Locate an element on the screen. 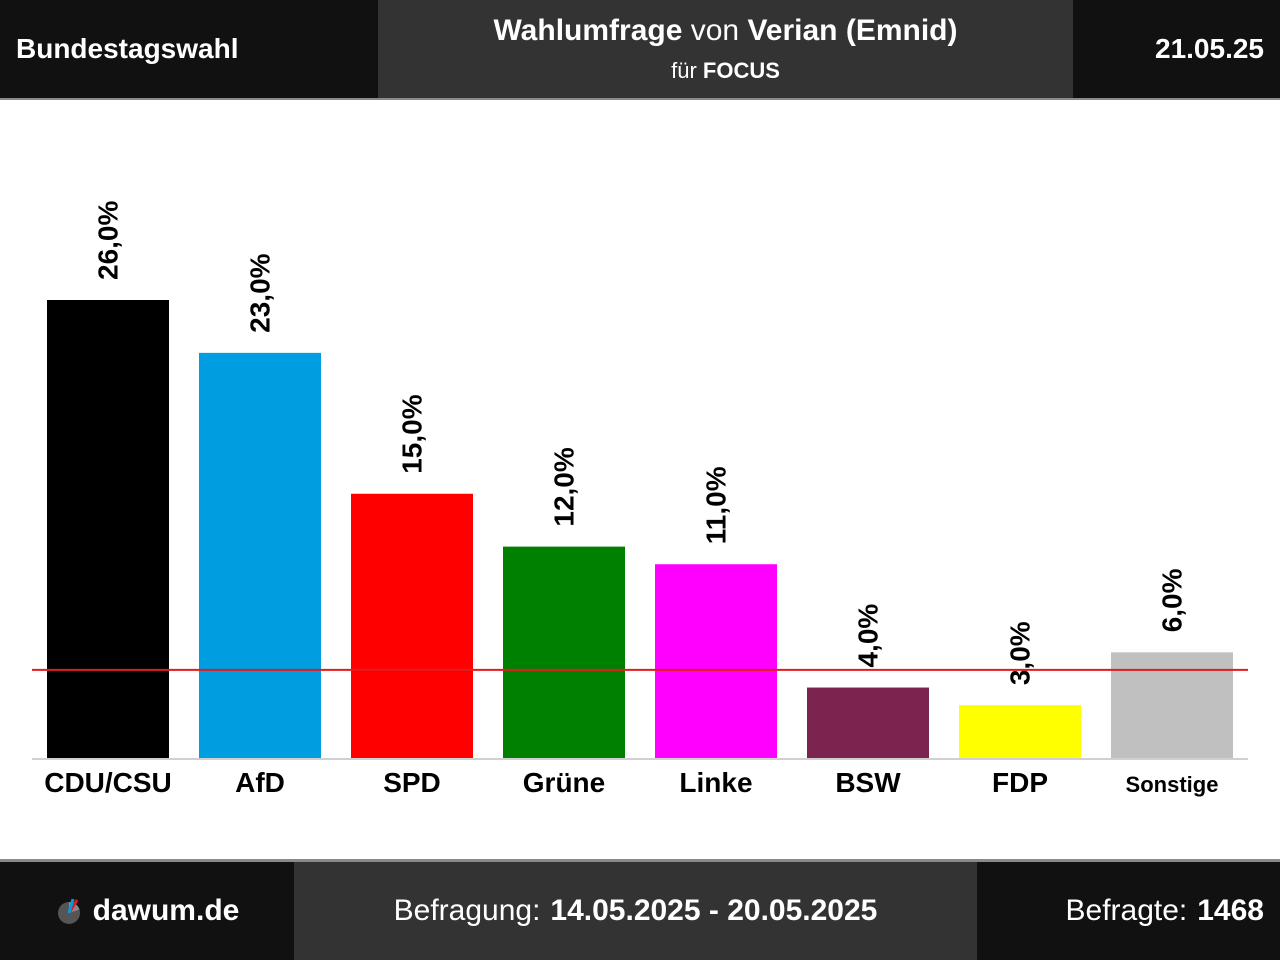 This screenshot has width=1280, height=960. category-label: CDU/CSU is located at coordinates (108, 782).